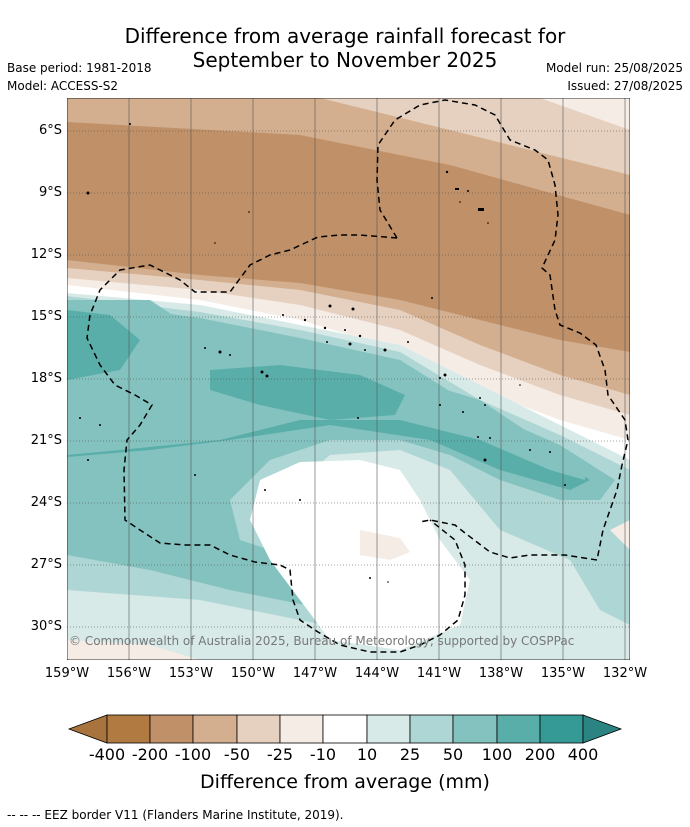 This screenshot has height=827, width=690. Describe the element at coordinates (367, 754) in the screenshot. I see `colorbar-label: 10` at that location.